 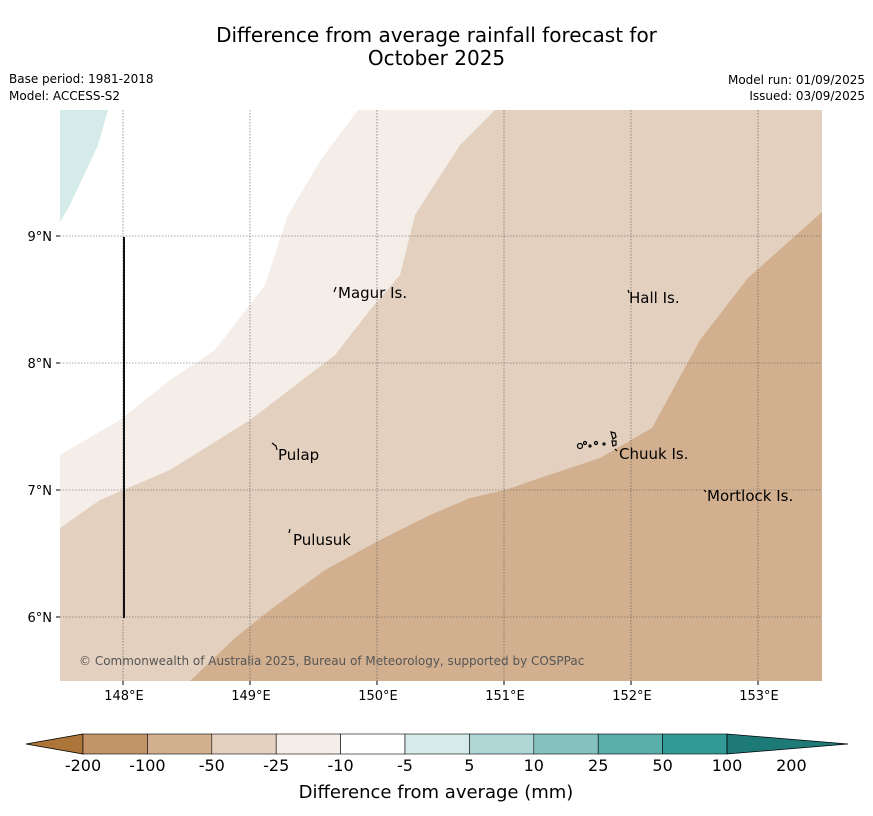 I want to click on place-label-mortlock: Mortlock Is., so click(x=750, y=496).